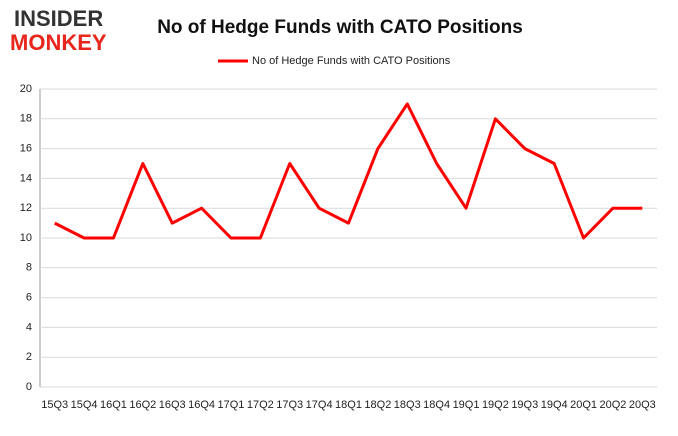 This screenshot has width=678, height=436. I want to click on x-tick-label: 15Q3, so click(54, 405).